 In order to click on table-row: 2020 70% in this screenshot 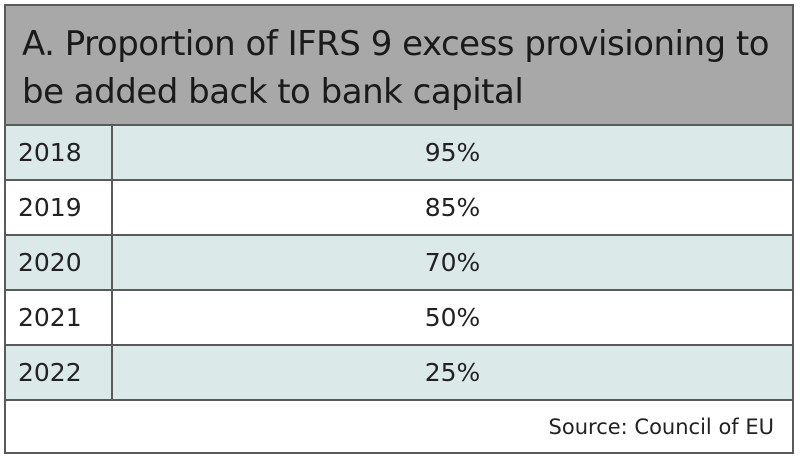, I will do `click(399, 263)`.